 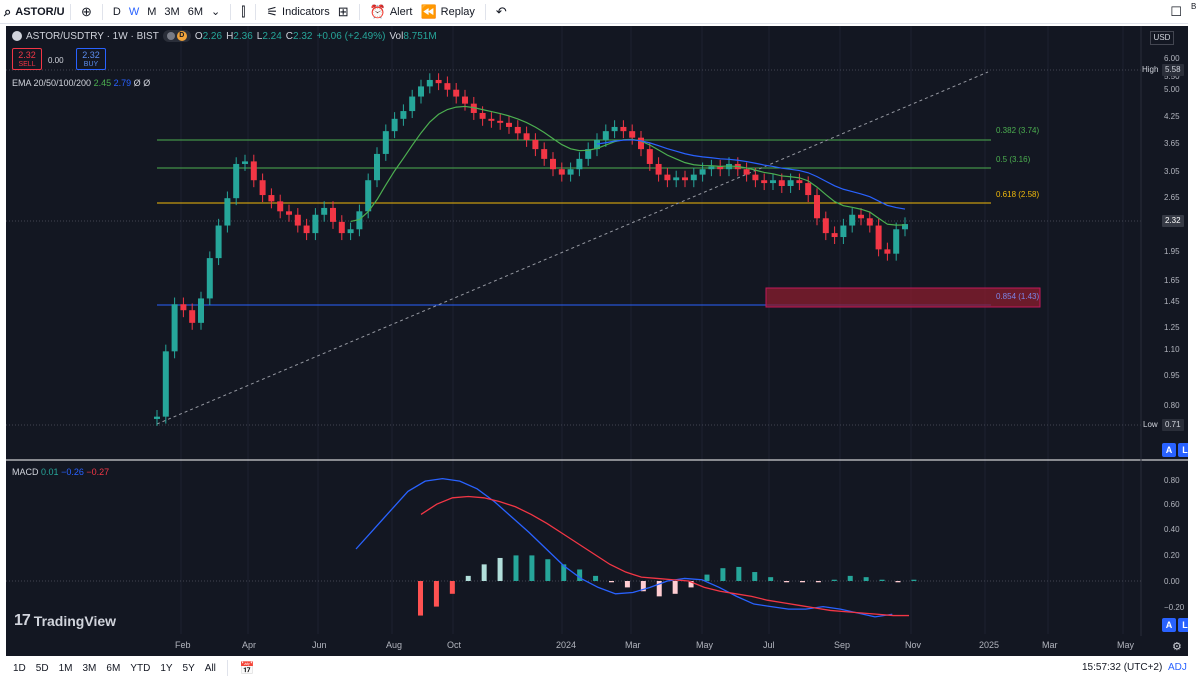 I want to click on ema-lines, so click(x=628, y=165).